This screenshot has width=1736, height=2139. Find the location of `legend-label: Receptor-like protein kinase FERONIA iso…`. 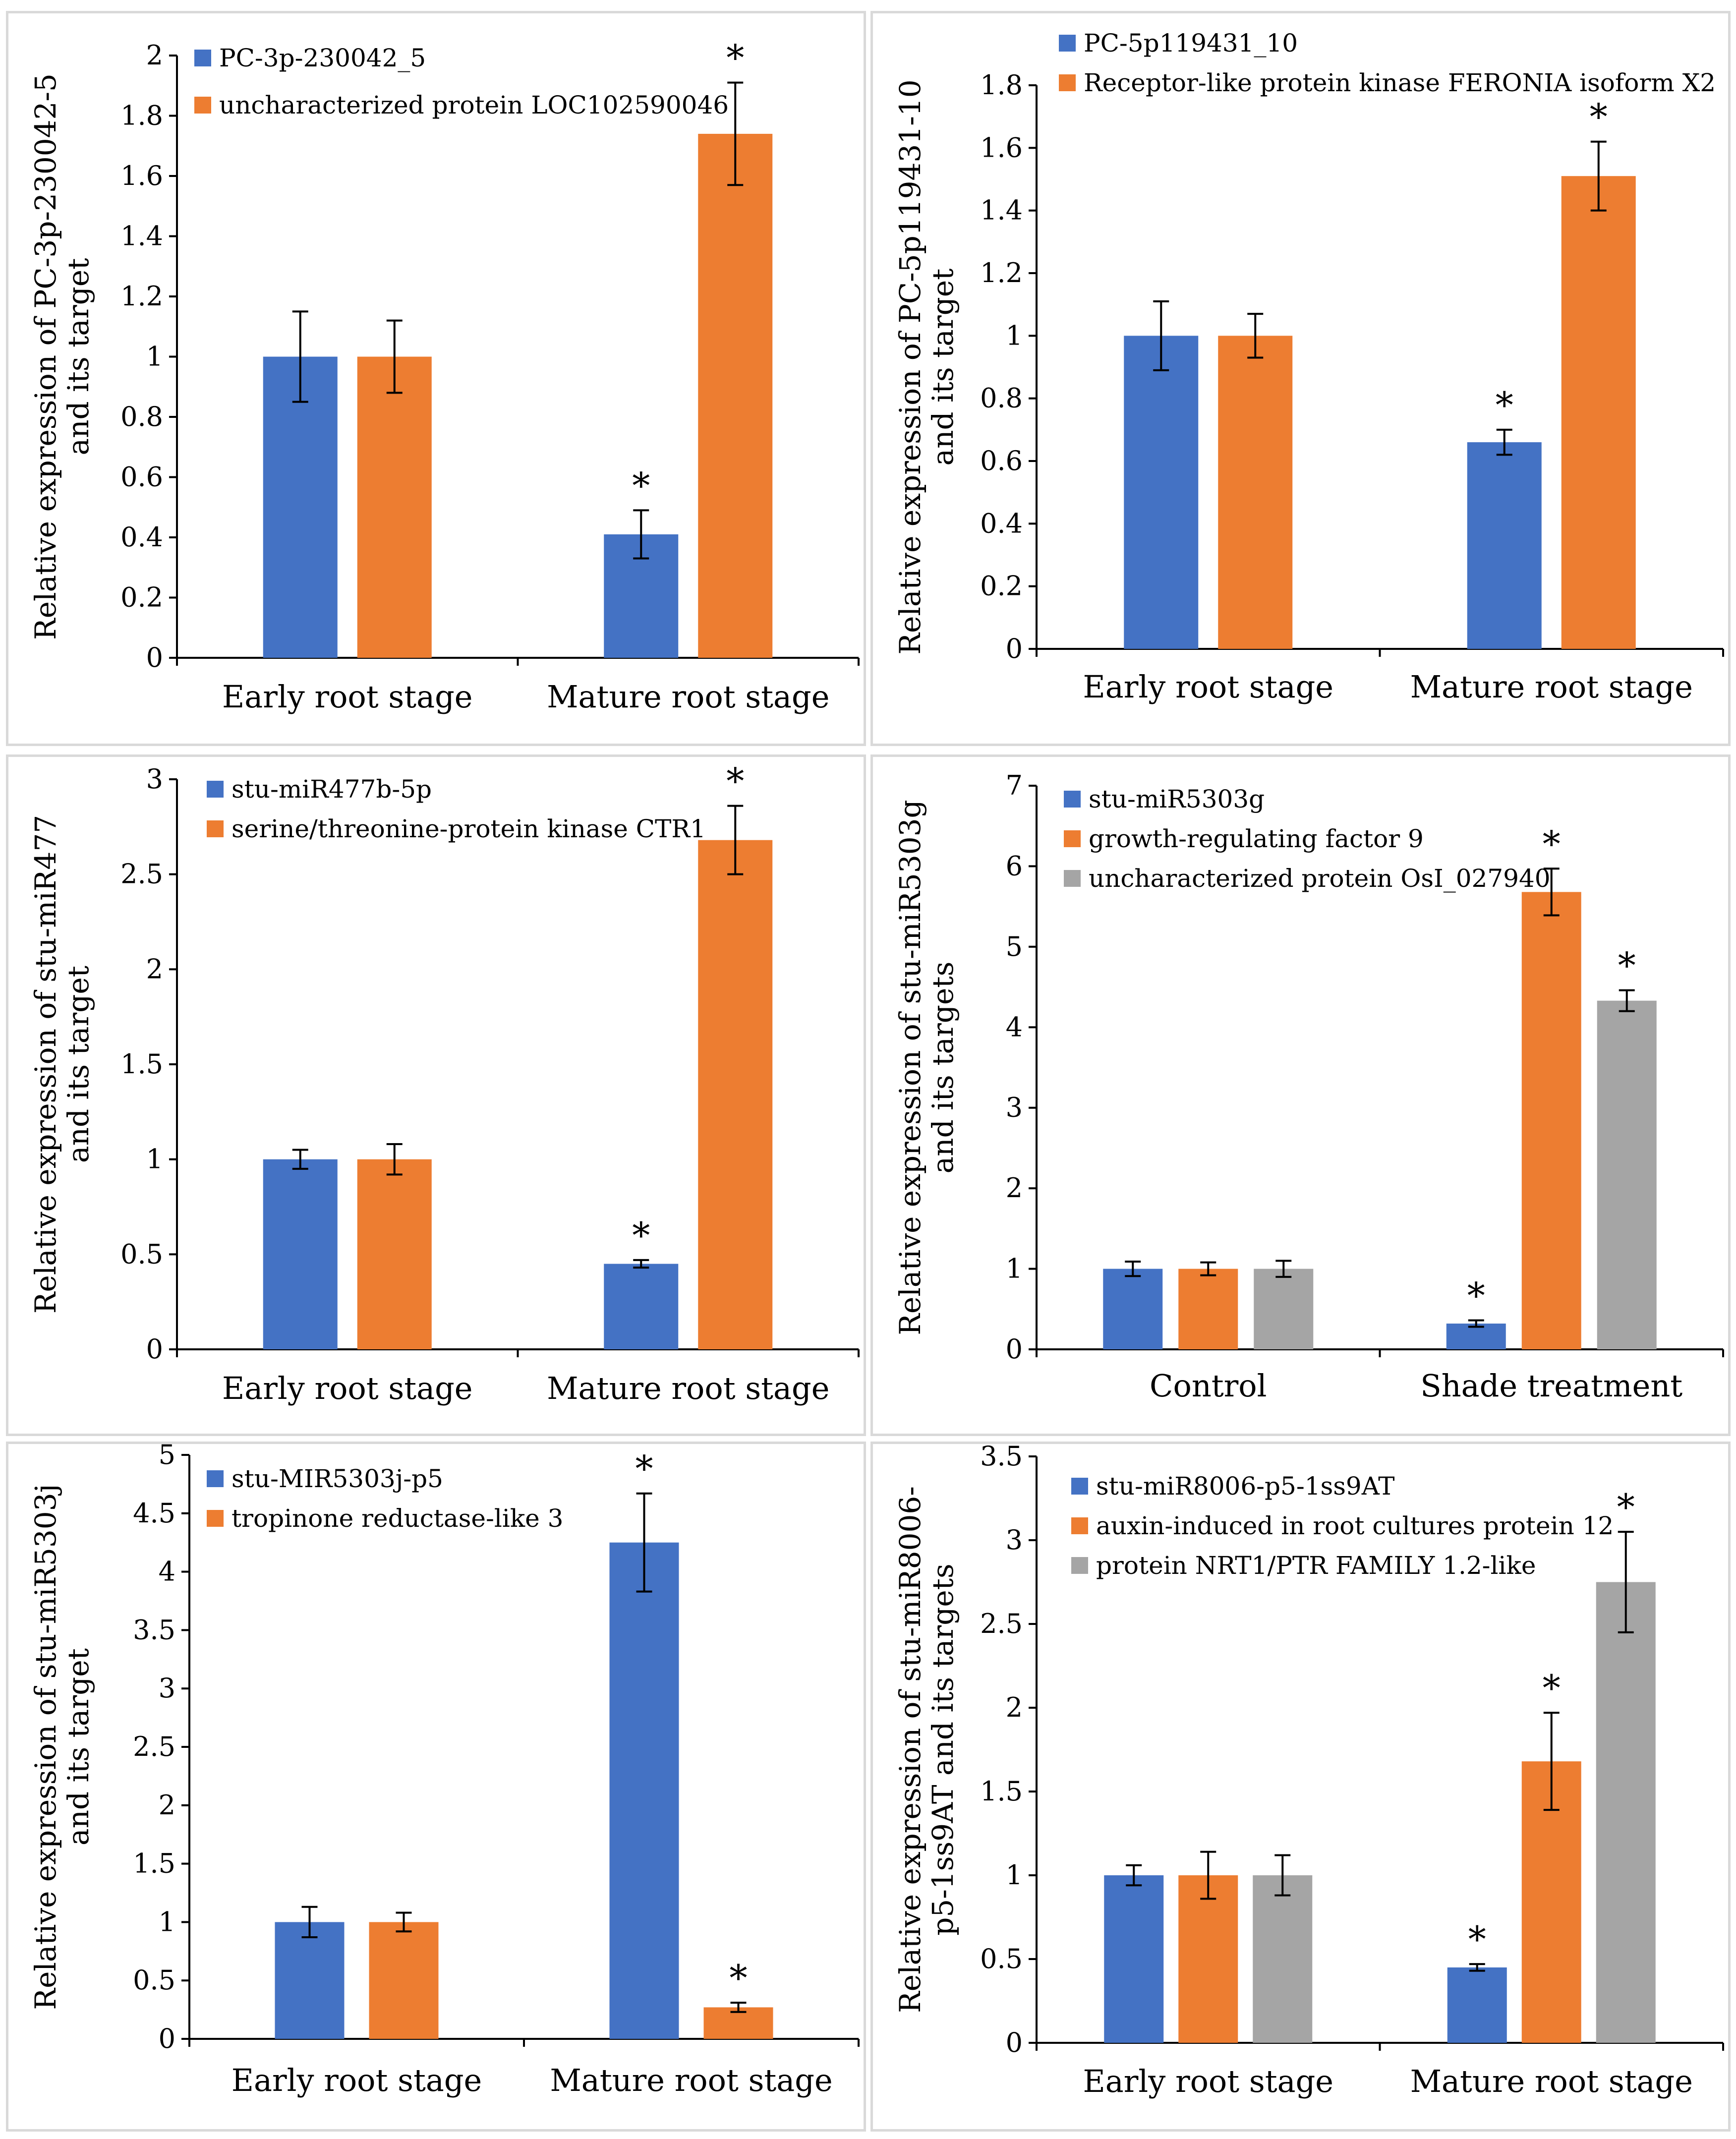

legend-label: Receptor-like protein kinase FERONIA iso… is located at coordinates (1400, 82).